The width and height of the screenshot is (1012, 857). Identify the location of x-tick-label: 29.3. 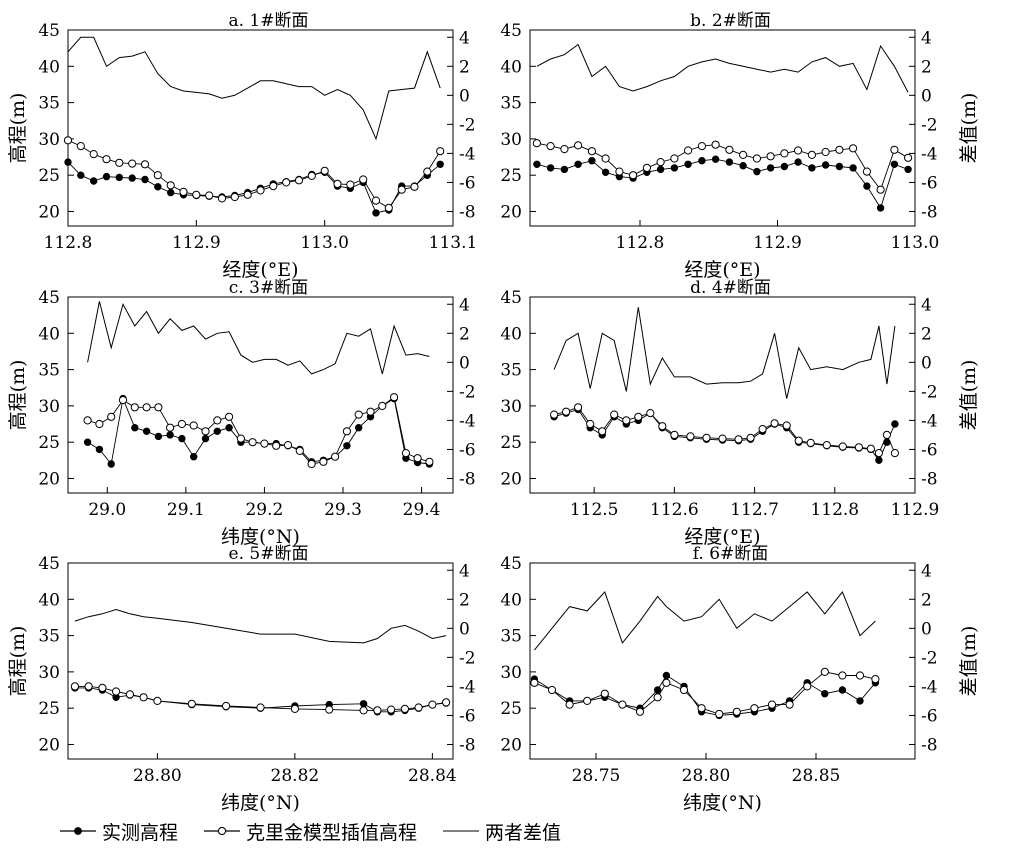
(343, 510).